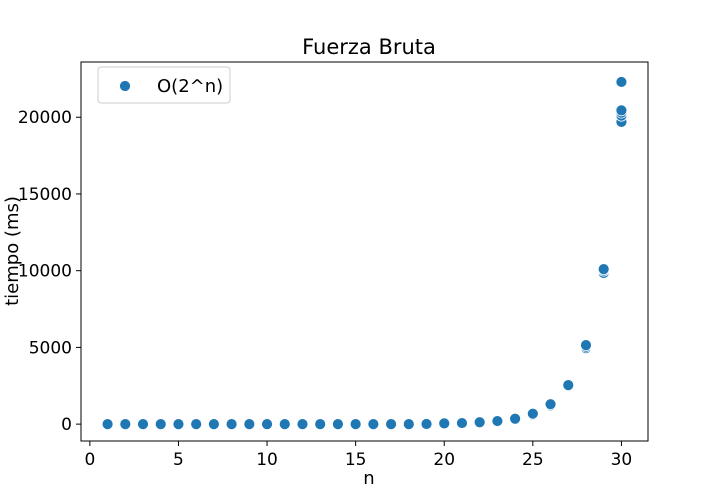 Image resolution: width=720 pixels, height=504 pixels. What do you see at coordinates (45, 272) in the screenshot?
I see `y-tick-label: 10000` at bounding box center [45, 272].